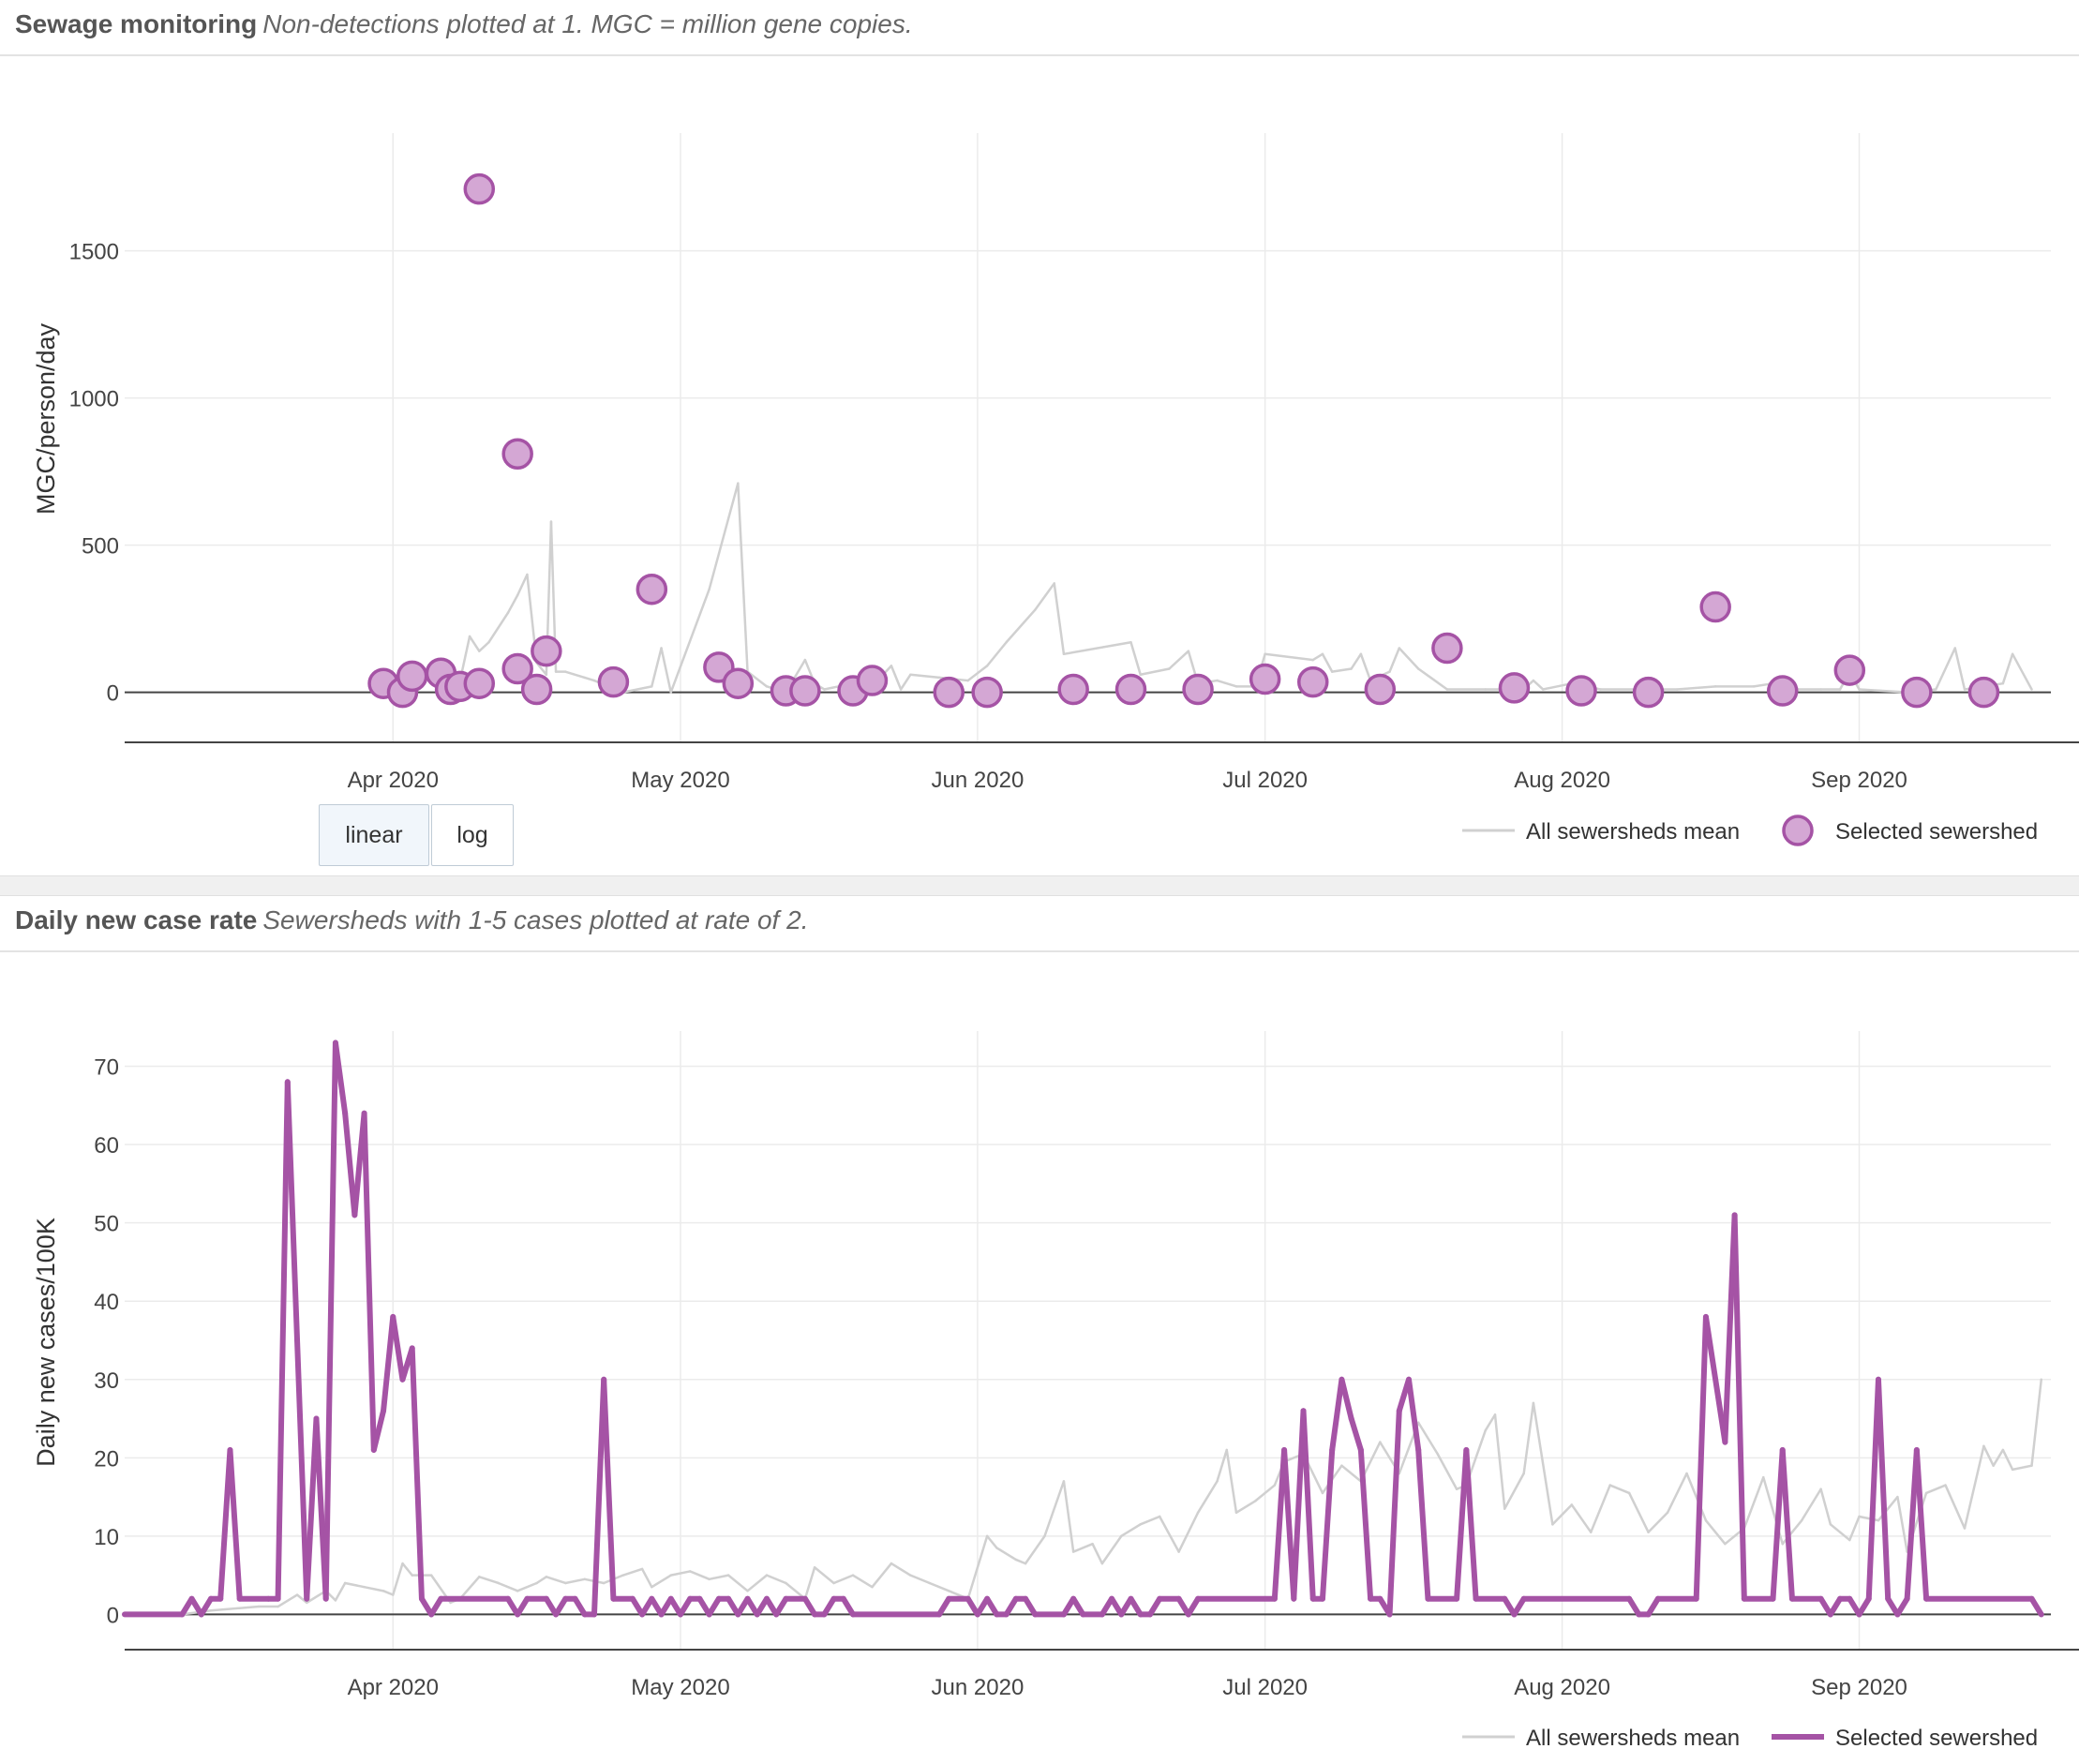  What do you see at coordinates (979, 780) in the screenshot?
I see `x-tick-label: Jun 2020` at bounding box center [979, 780].